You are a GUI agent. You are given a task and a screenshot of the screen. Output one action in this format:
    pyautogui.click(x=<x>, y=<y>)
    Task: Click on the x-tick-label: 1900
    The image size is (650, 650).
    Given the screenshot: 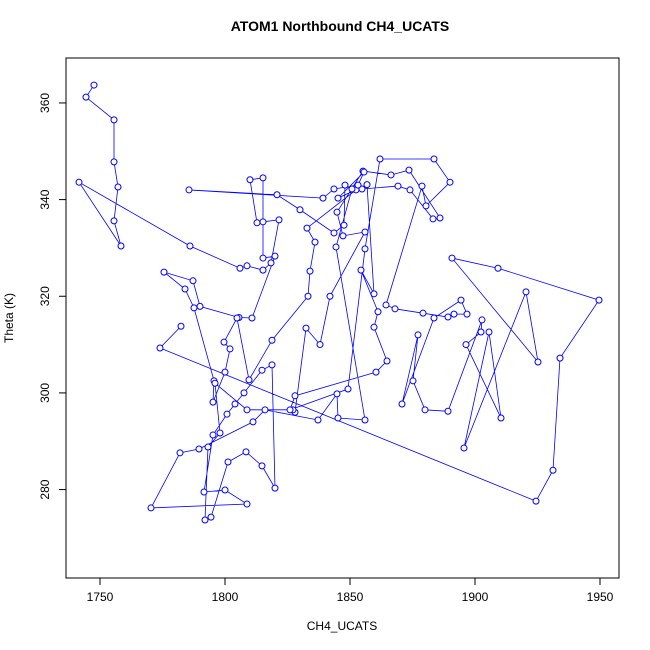 What is the action you would take?
    pyautogui.click(x=475, y=597)
    